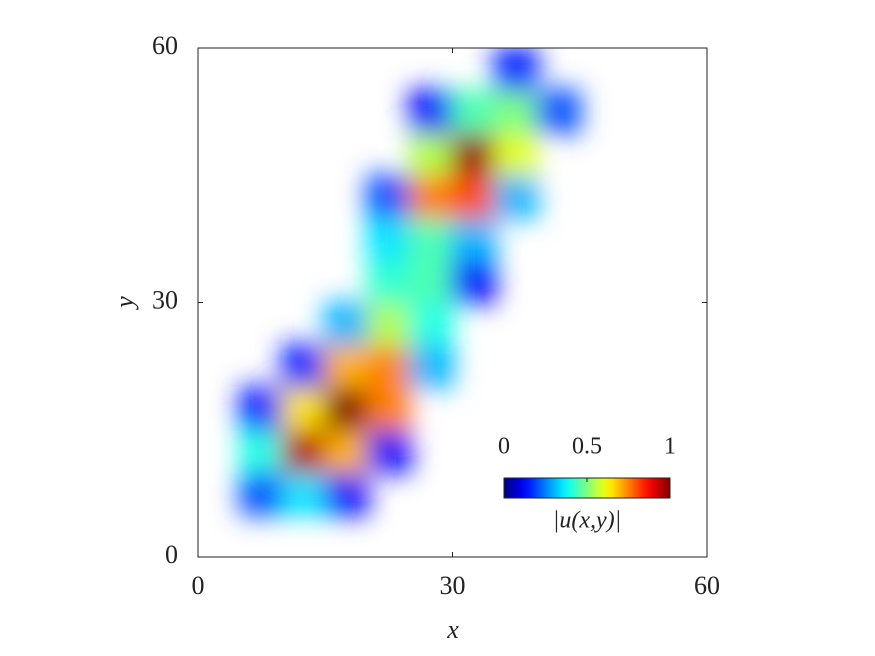 This screenshot has height=656, width=875. What do you see at coordinates (198, 585) in the screenshot?
I see `x-tick-label: 0` at bounding box center [198, 585].